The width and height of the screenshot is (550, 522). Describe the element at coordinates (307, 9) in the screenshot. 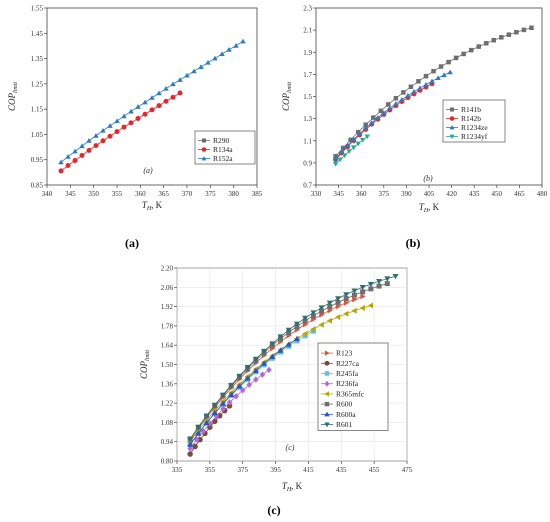

I see `y-tick-label: 2.3` at that location.